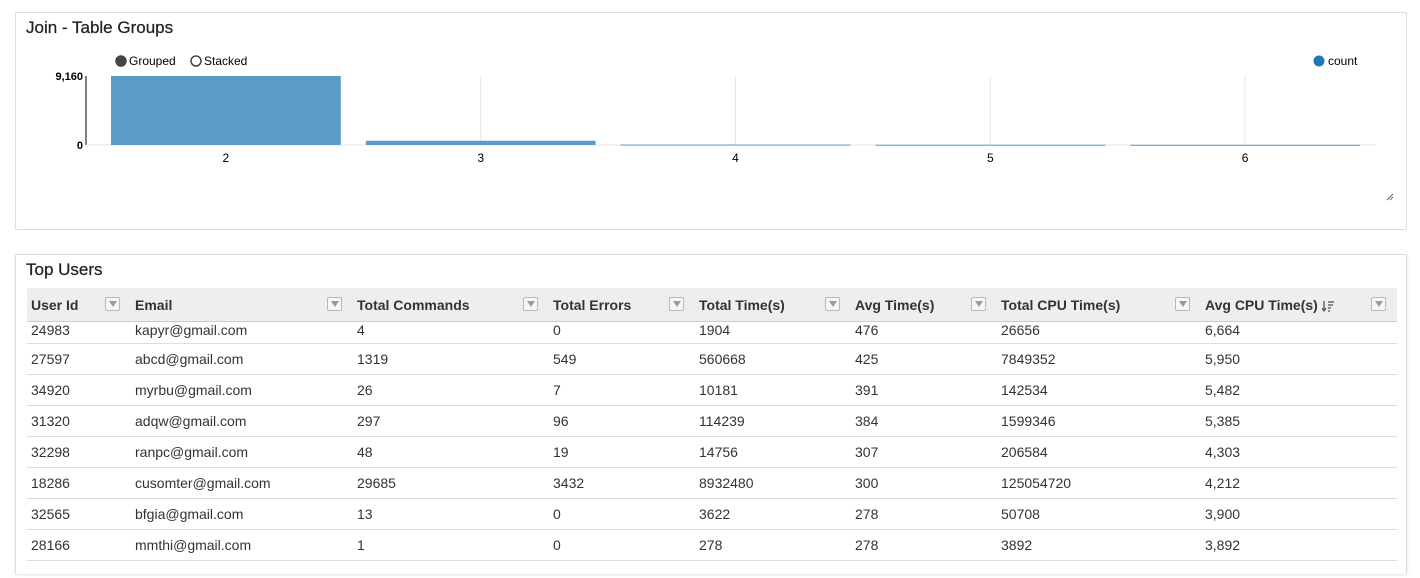 This screenshot has width=1420, height=578. Describe the element at coordinates (1343, 61) in the screenshot. I see `legend-label: count` at that location.